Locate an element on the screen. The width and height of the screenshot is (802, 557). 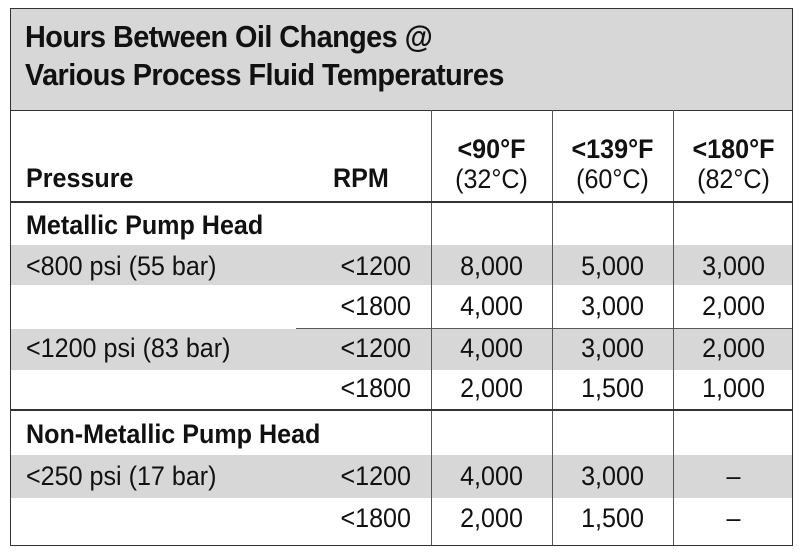
row-5-value-1: 4,000 is located at coordinates (491, 476).